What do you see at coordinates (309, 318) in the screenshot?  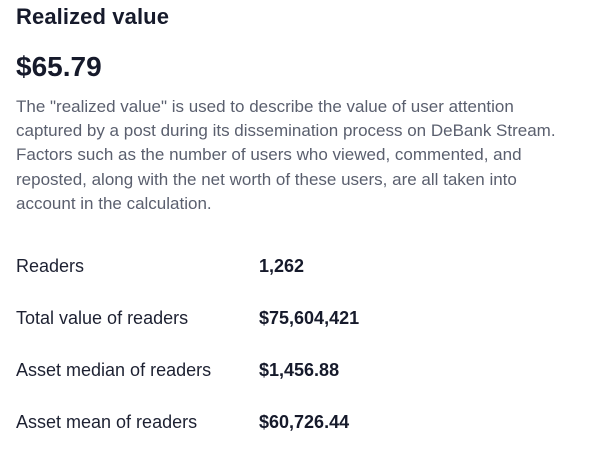 I see `stat-value: $75,604,421` at bounding box center [309, 318].